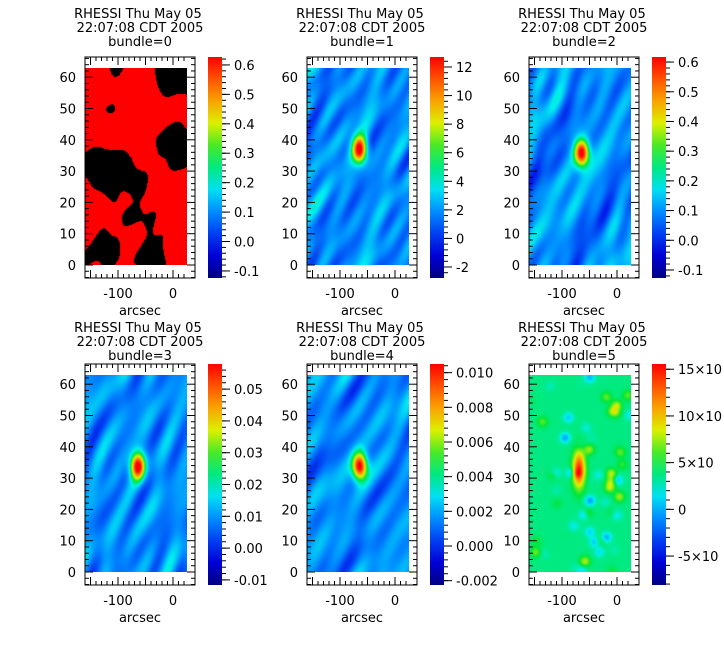 This screenshot has height=656, width=724. Describe the element at coordinates (248, 549) in the screenshot. I see `colorbar-tick-label: 0.00` at that location.